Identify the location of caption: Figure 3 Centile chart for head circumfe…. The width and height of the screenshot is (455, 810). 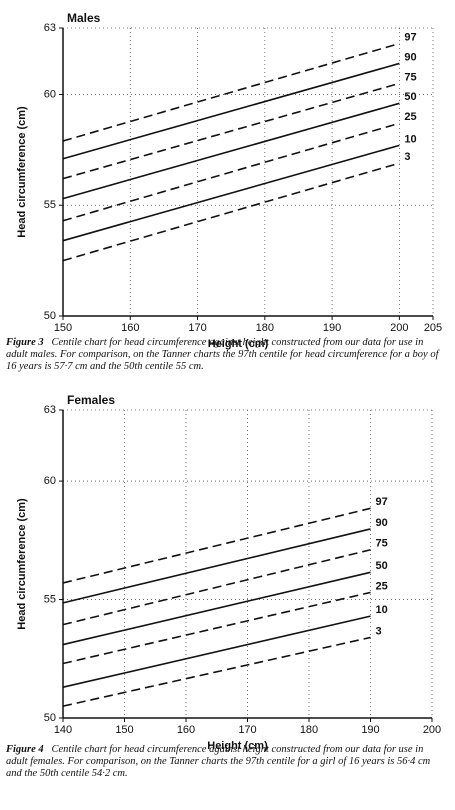
(226, 355).